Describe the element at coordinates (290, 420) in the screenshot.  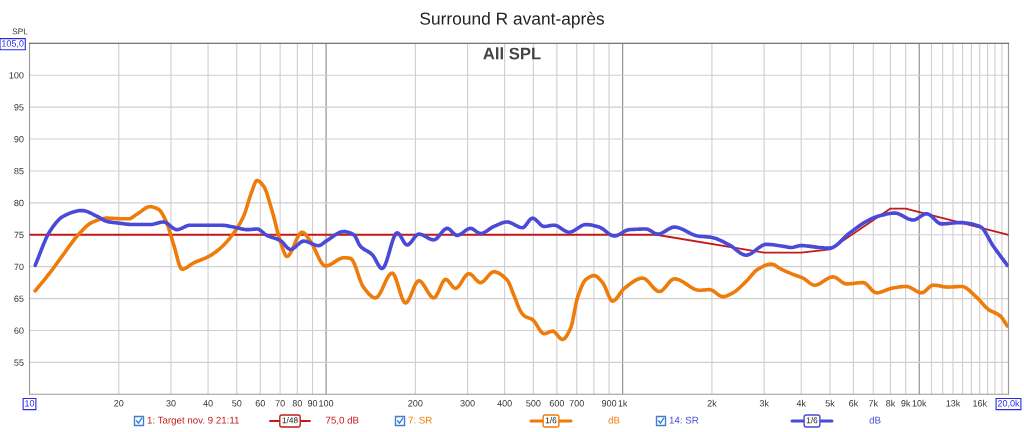
I see `text: 1/48` at that location.